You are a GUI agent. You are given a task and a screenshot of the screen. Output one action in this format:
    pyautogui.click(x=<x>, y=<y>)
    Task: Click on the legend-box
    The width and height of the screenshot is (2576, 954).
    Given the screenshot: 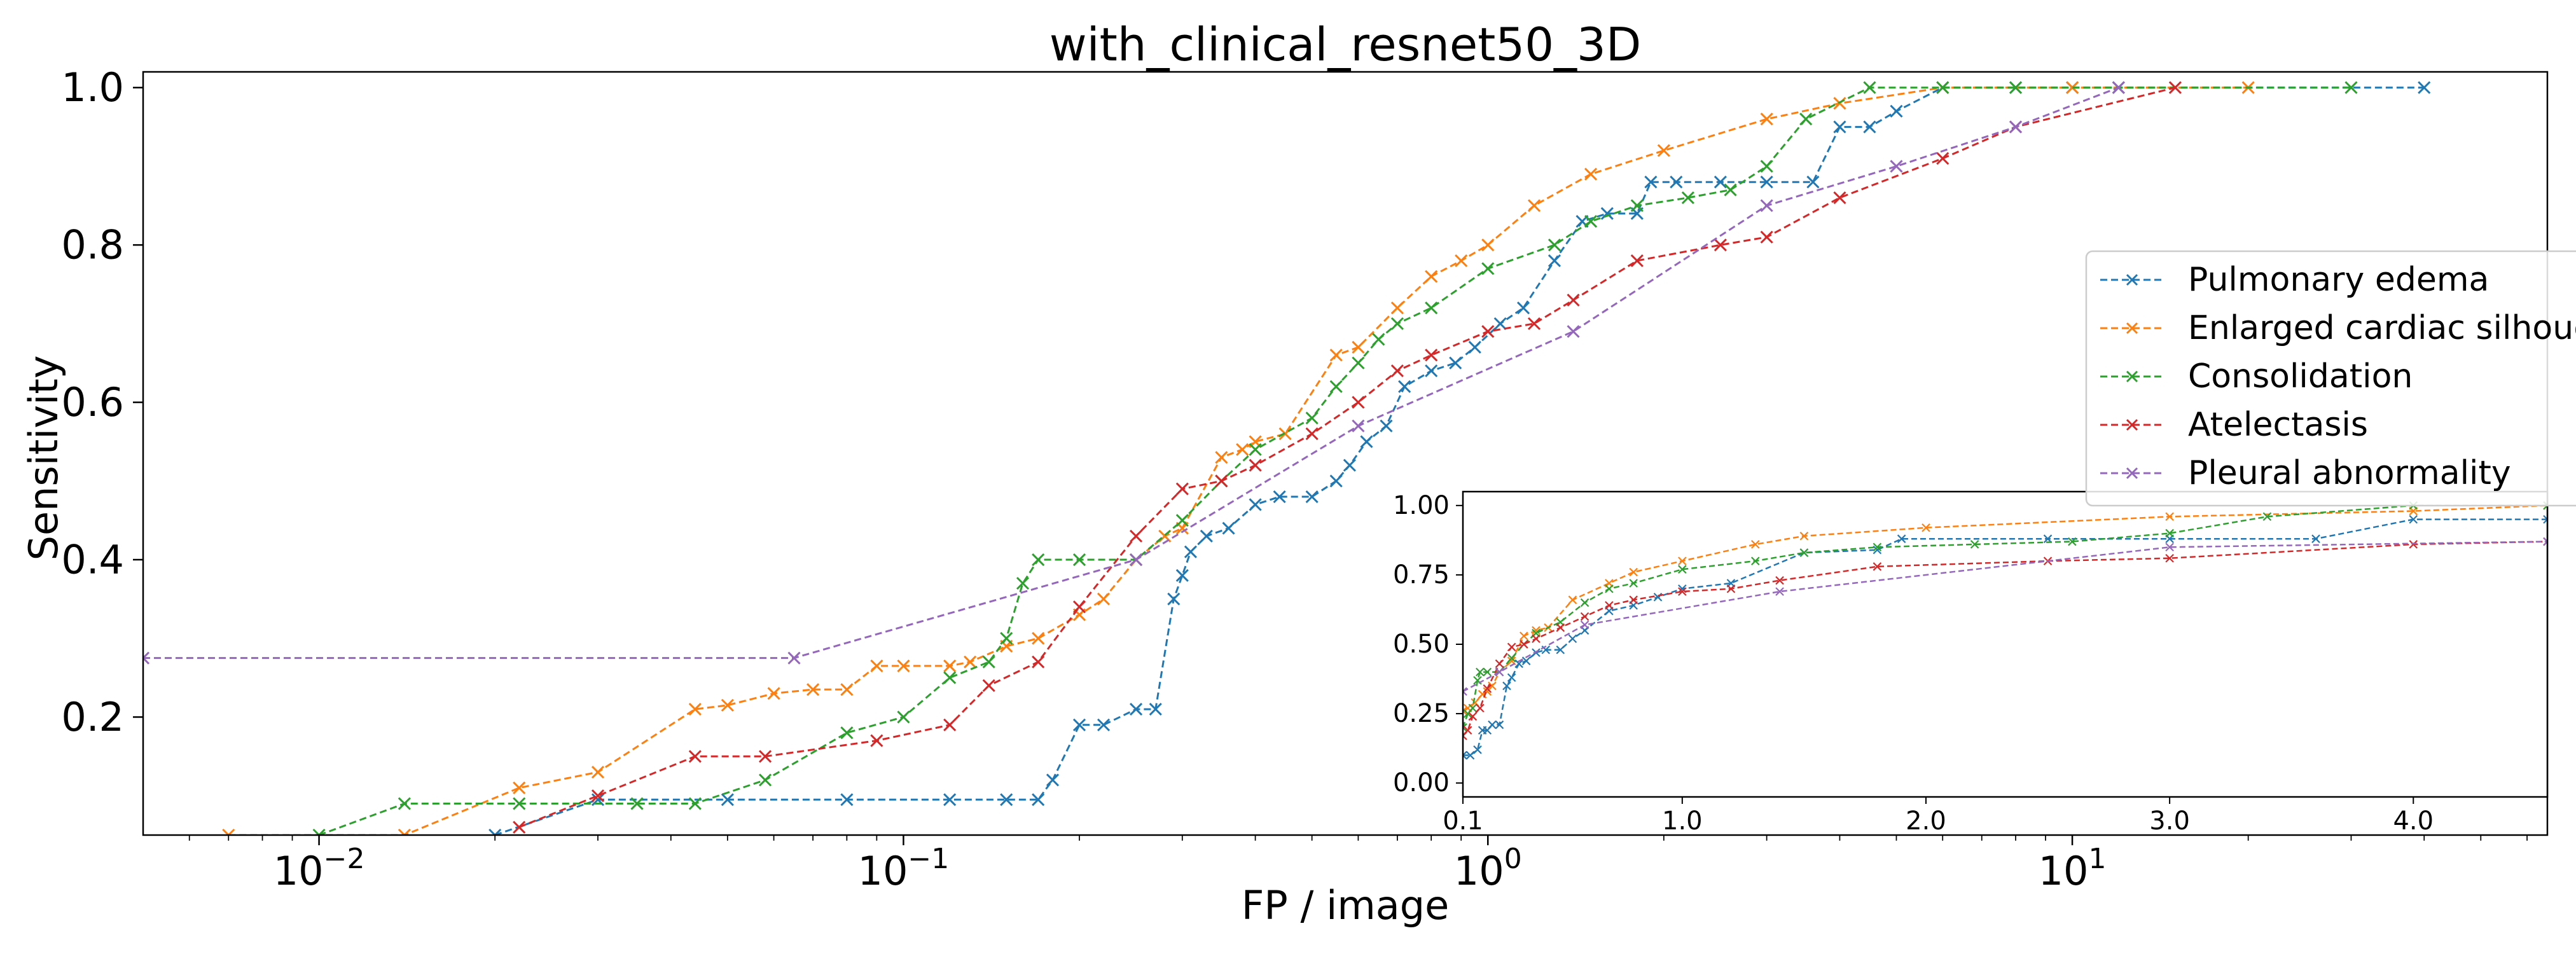 What is the action you would take?
    pyautogui.click(x=2330, y=379)
    